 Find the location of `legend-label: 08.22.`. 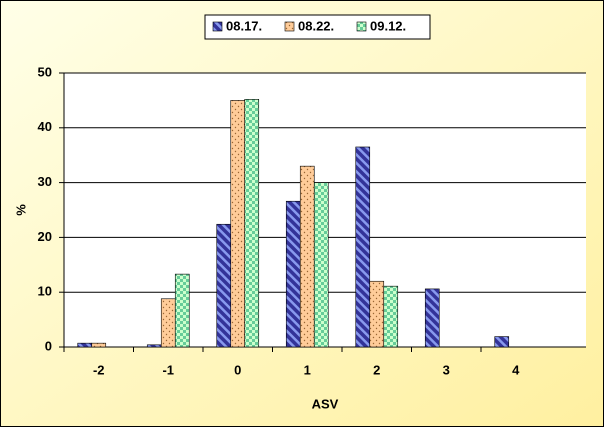

legend-label: 08.22. is located at coordinates (316, 25).